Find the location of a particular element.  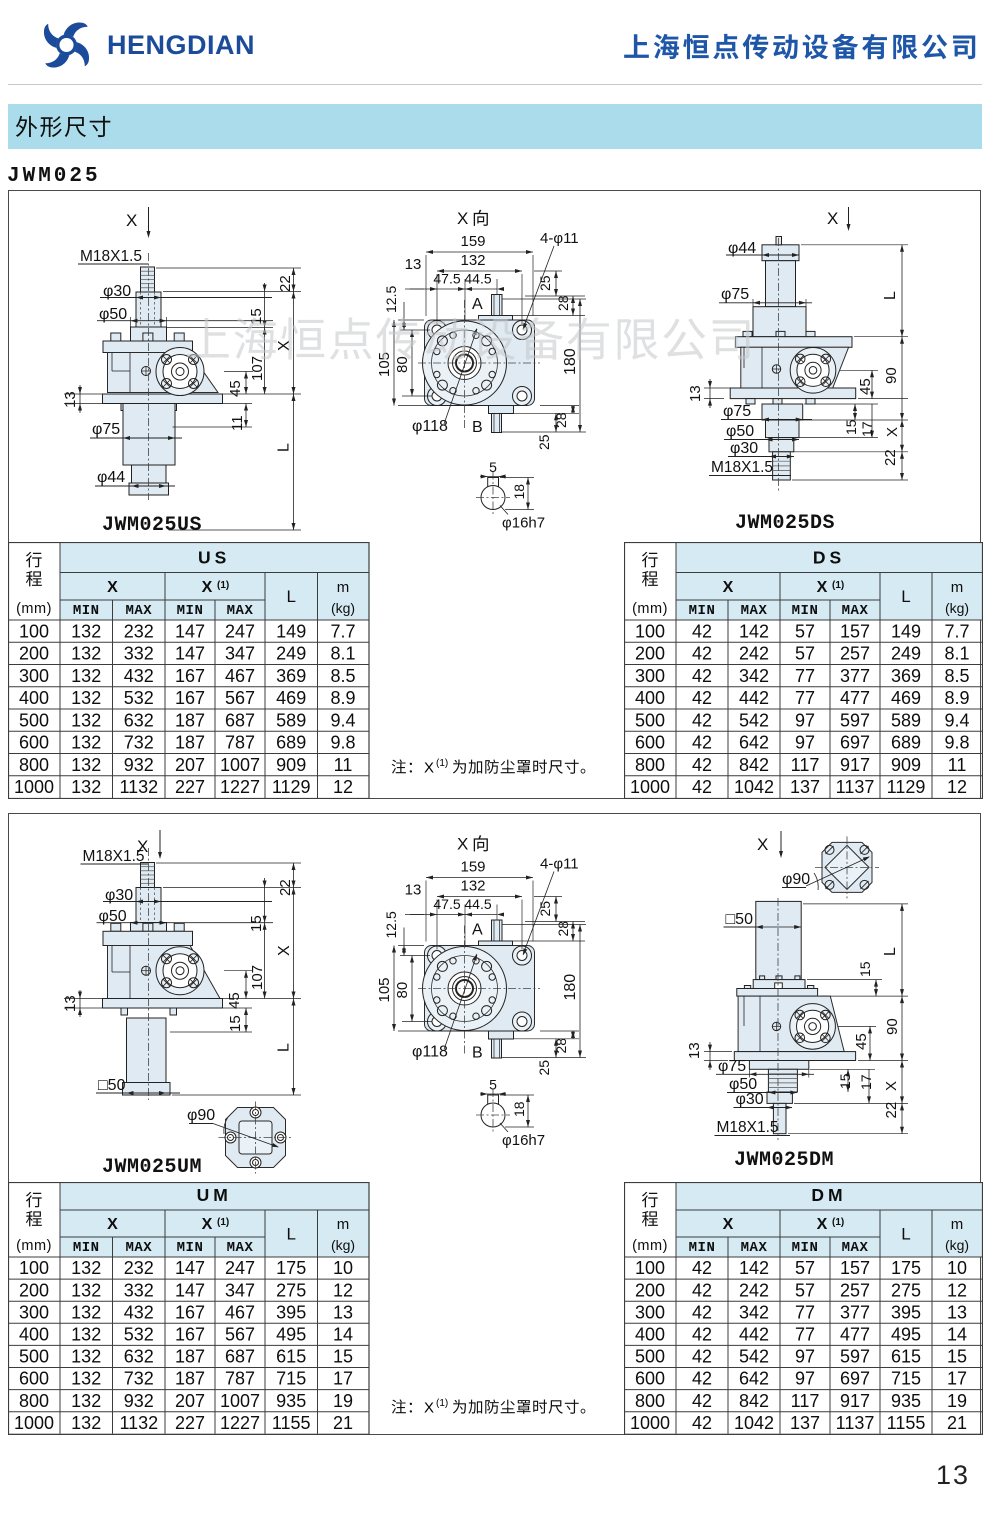

svg-text: 21 is located at coordinates (957, 1423).